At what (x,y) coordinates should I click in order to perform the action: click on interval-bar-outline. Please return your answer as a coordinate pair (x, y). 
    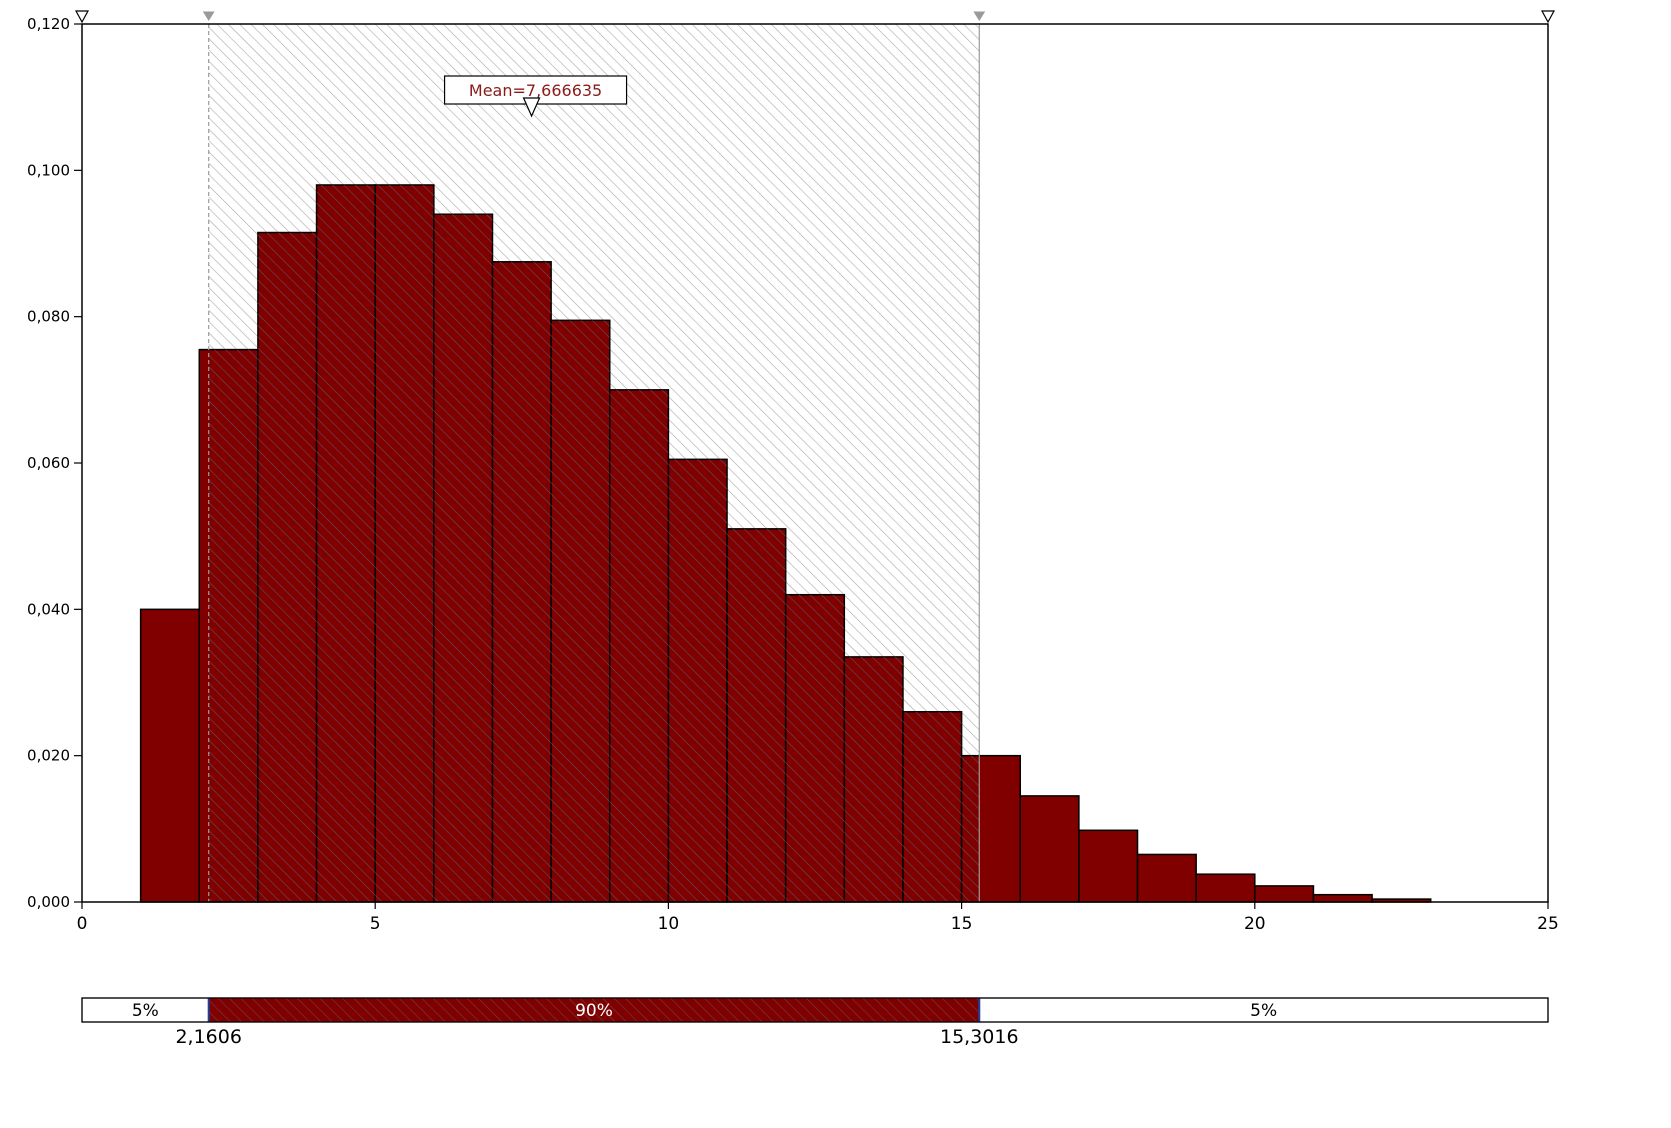
    Looking at the image, I should click on (815, 1010).